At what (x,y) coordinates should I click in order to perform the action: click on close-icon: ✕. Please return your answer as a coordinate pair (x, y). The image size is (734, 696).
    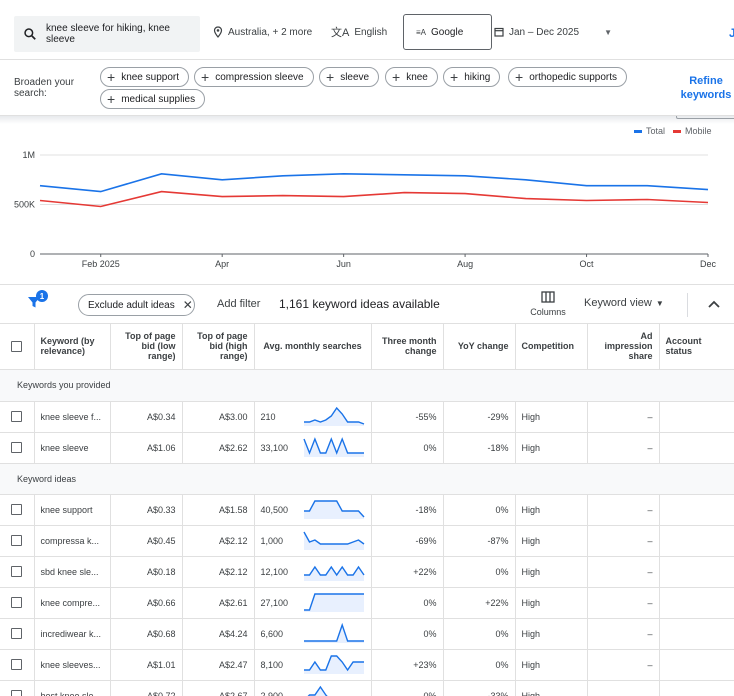
    Looking at the image, I should click on (187, 305).